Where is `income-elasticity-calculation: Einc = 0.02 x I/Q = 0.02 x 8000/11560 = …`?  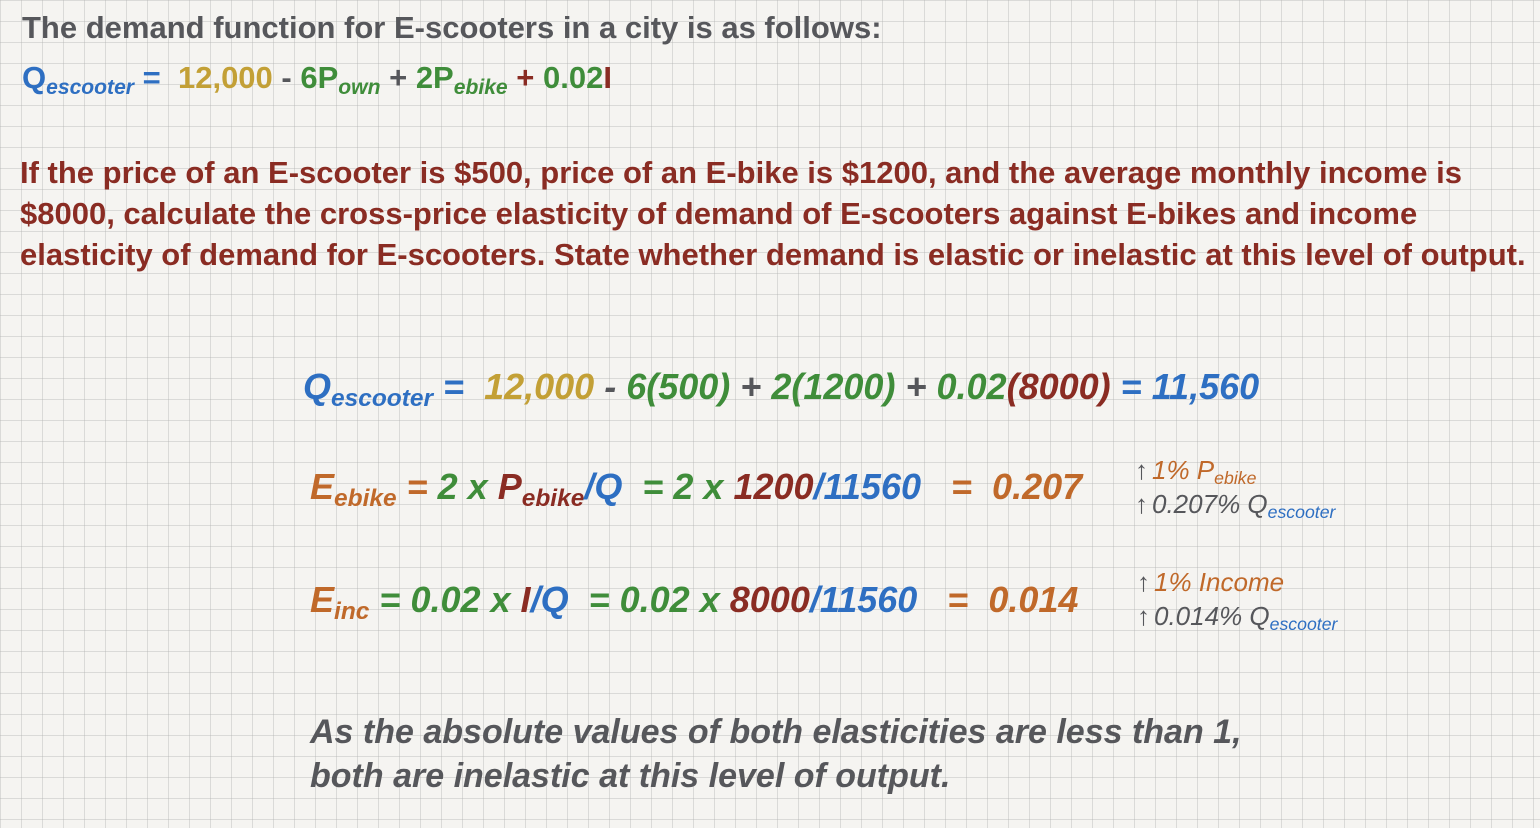
income-elasticity-calculation: Einc = 0.02 x I/Q = 0.02 x 8000/11560 = … is located at coordinates (694, 602).